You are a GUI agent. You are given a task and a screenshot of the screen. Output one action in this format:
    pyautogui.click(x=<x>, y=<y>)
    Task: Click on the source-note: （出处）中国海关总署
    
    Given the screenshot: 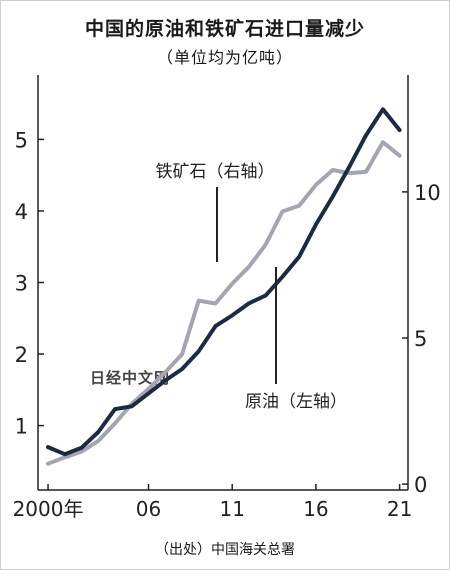 What is the action you would take?
    pyautogui.click(x=225, y=550)
    